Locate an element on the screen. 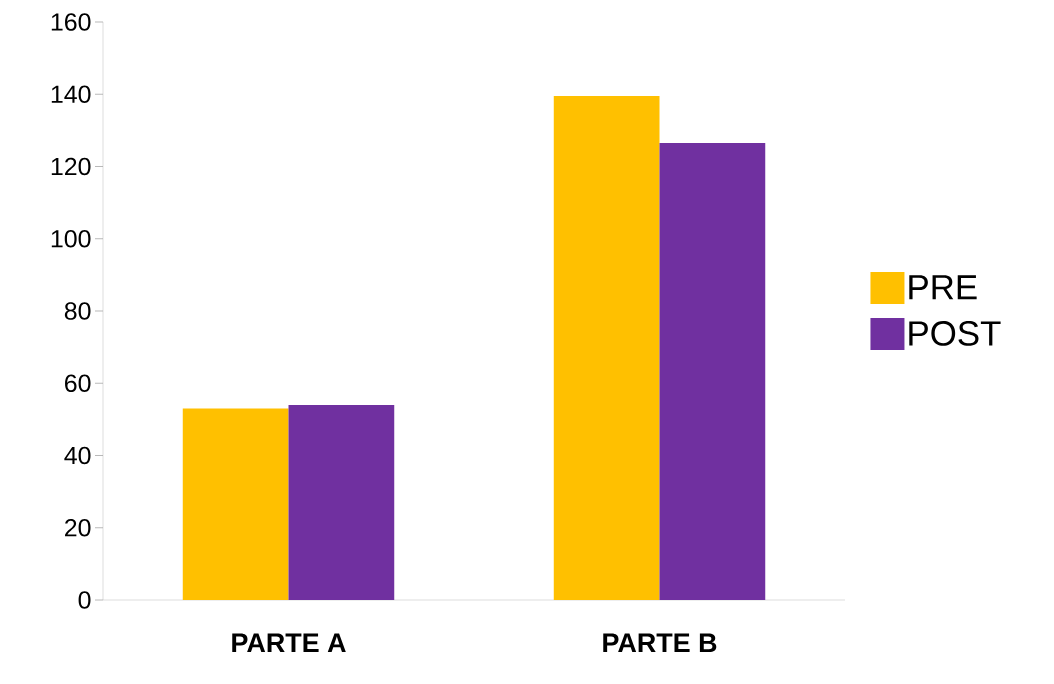 This screenshot has height=684, width=1054. x-tick-label: PARTE A is located at coordinates (289, 643).